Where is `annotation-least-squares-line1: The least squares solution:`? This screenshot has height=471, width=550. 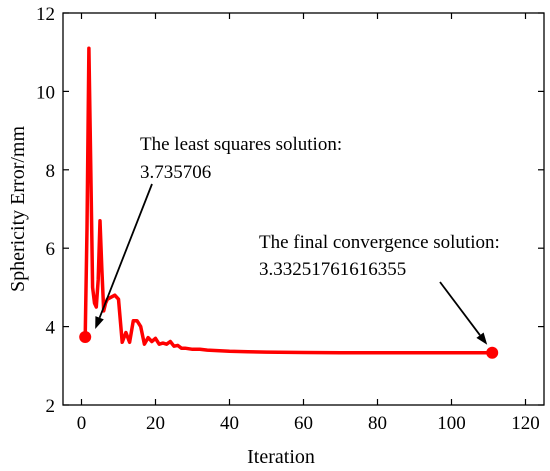
annotation-least-squares-line1: The least squares solution: is located at coordinates (241, 144).